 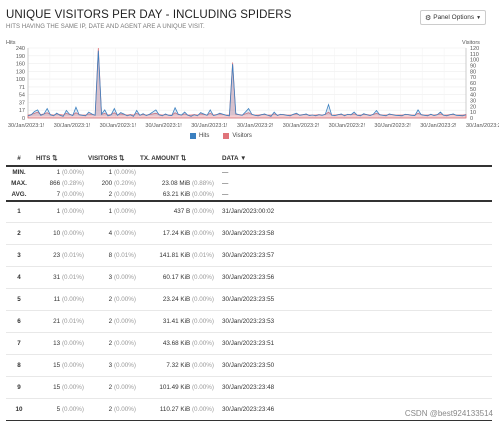 What do you see at coordinates (110, 212) in the screenshot?
I see `row-visitors-value: 1` at bounding box center [110, 212].